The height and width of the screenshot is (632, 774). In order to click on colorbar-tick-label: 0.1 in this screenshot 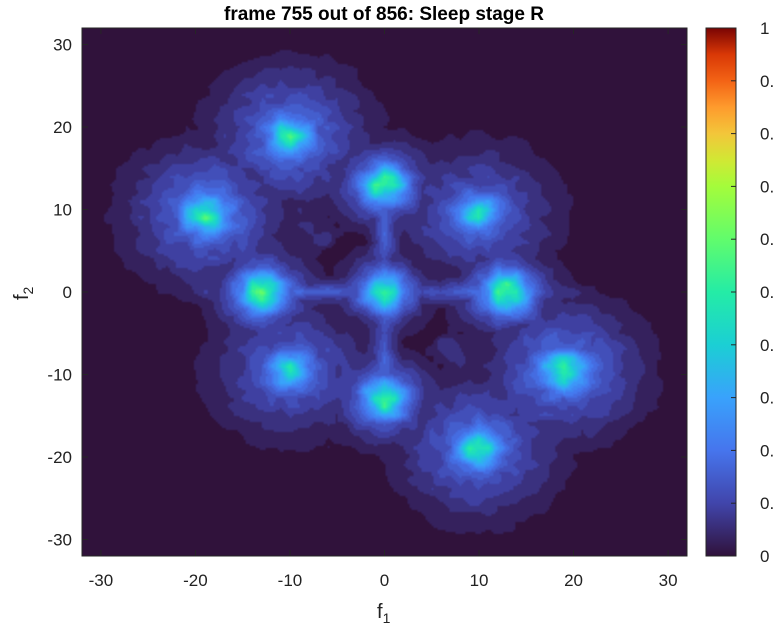, I will do `click(767, 503)`.